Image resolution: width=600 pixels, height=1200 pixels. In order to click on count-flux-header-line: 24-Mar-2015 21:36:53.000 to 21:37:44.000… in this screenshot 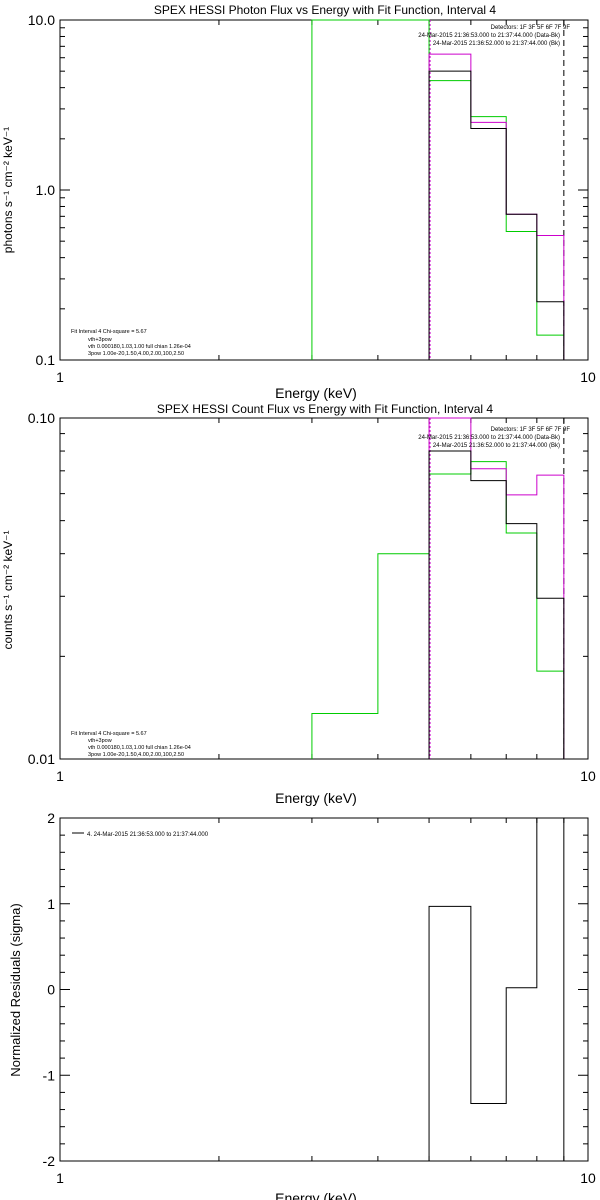, I will do `click(489, 438)`.